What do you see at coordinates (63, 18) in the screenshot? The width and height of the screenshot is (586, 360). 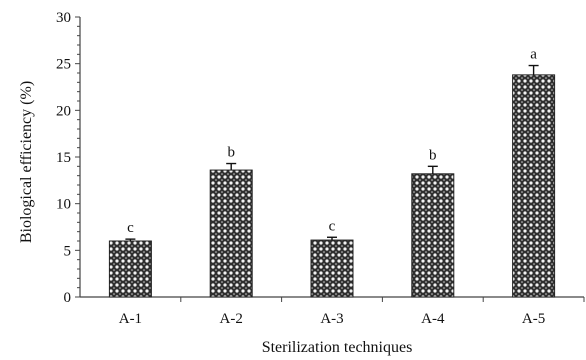 I see `y-tick-label: 30` at bounding box center [63, 18].